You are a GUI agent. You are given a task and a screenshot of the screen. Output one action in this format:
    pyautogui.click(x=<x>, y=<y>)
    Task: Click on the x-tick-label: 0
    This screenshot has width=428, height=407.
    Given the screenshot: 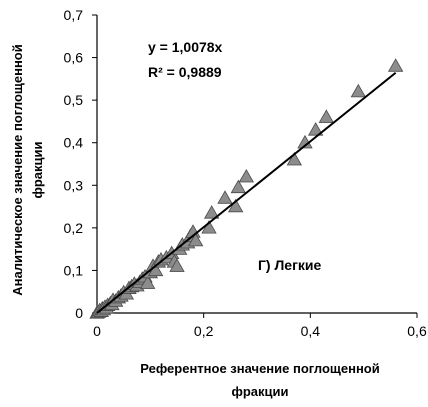 What is the action you would take?
    pyautogui.click(x=97, y=331)
    